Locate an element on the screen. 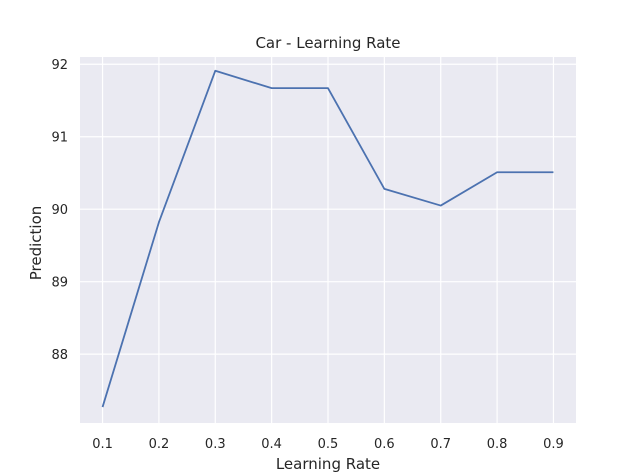 The width and height of the screenshot is (640, 476). x-tick-label: 0.4 is located at coordinates (271, 444).